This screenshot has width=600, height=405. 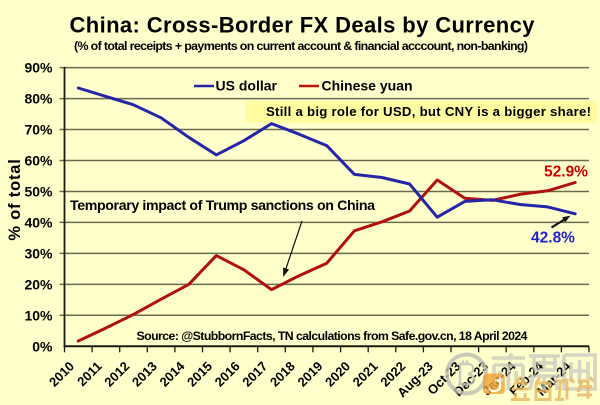 I want to click on svg-text: 80%, so click(x=38, y=99).